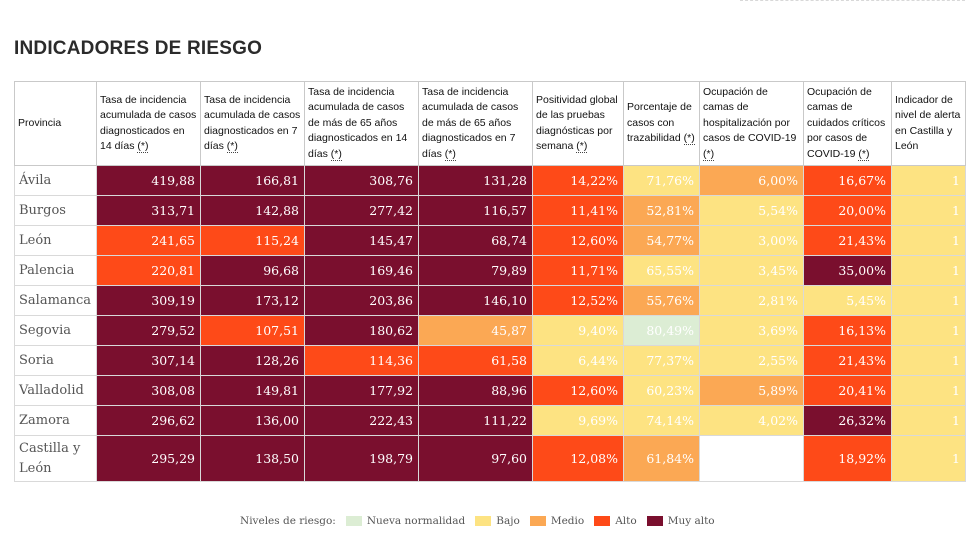 This screenshot has height=550, width=980. I want to click on table-cell: 12,08%, so click(578, 458).